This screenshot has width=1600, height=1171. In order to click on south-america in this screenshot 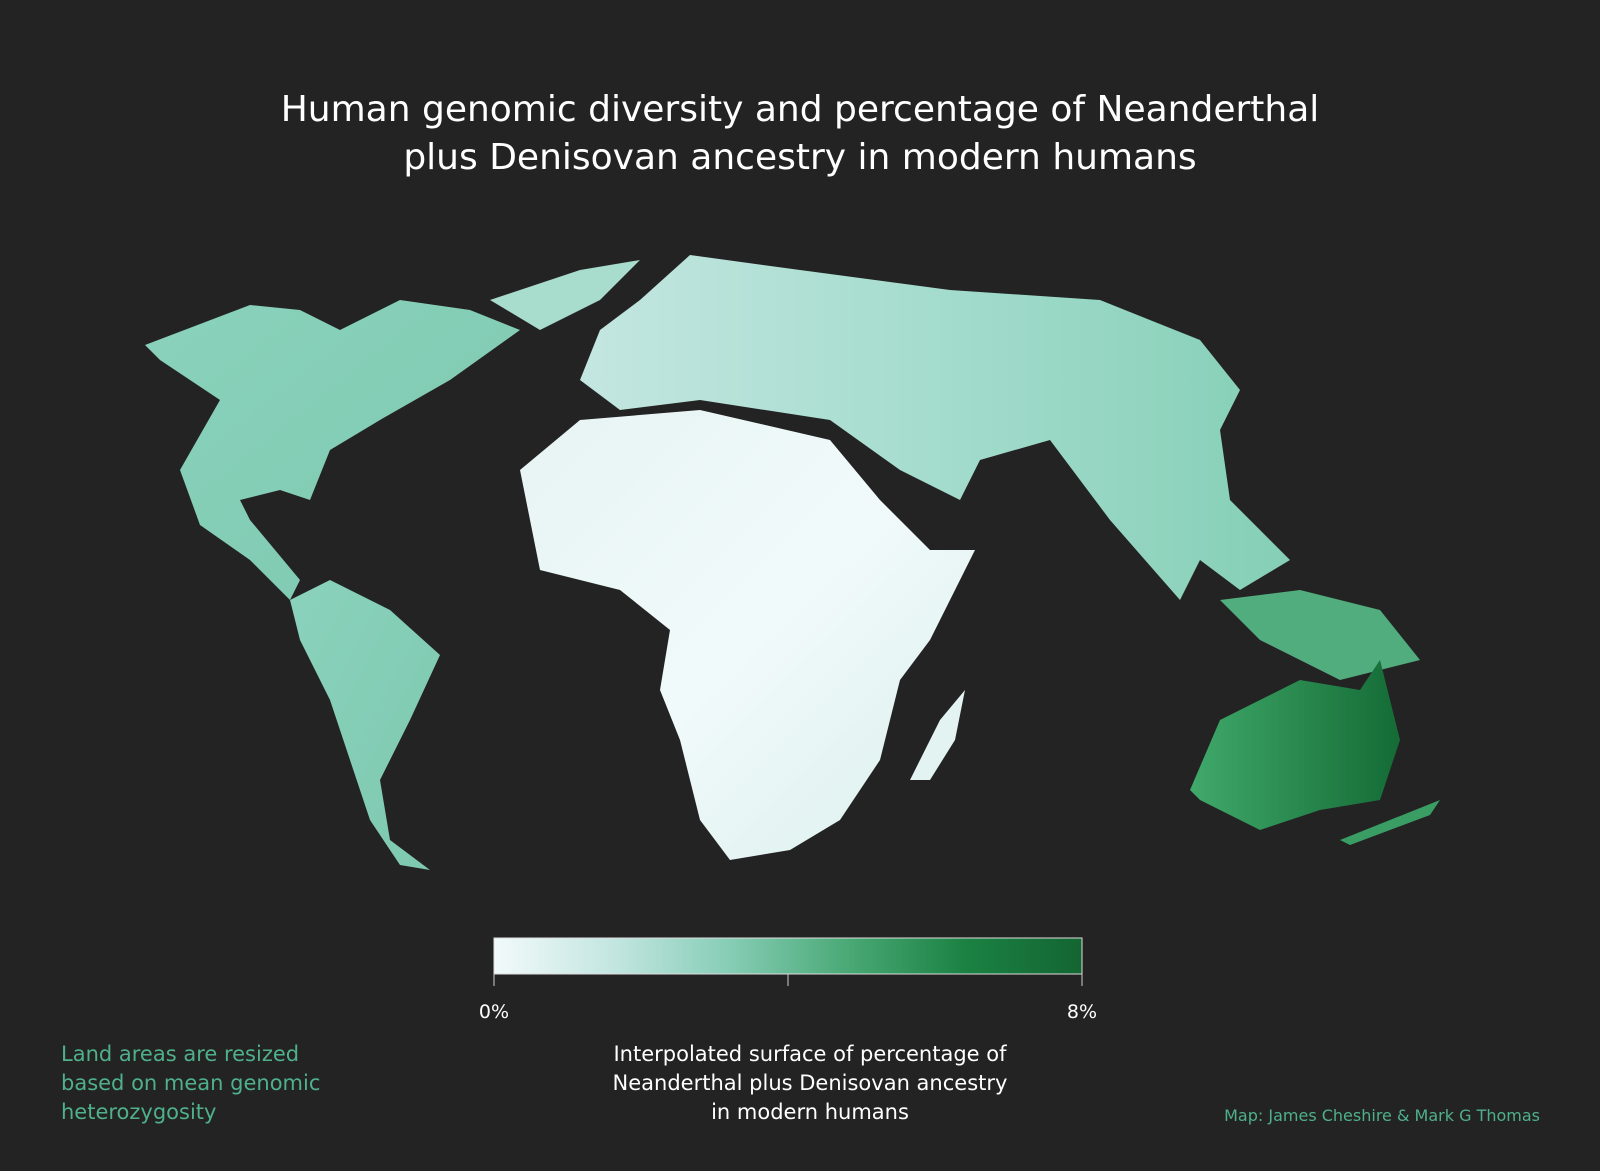, I will do `click(365, 725)`.